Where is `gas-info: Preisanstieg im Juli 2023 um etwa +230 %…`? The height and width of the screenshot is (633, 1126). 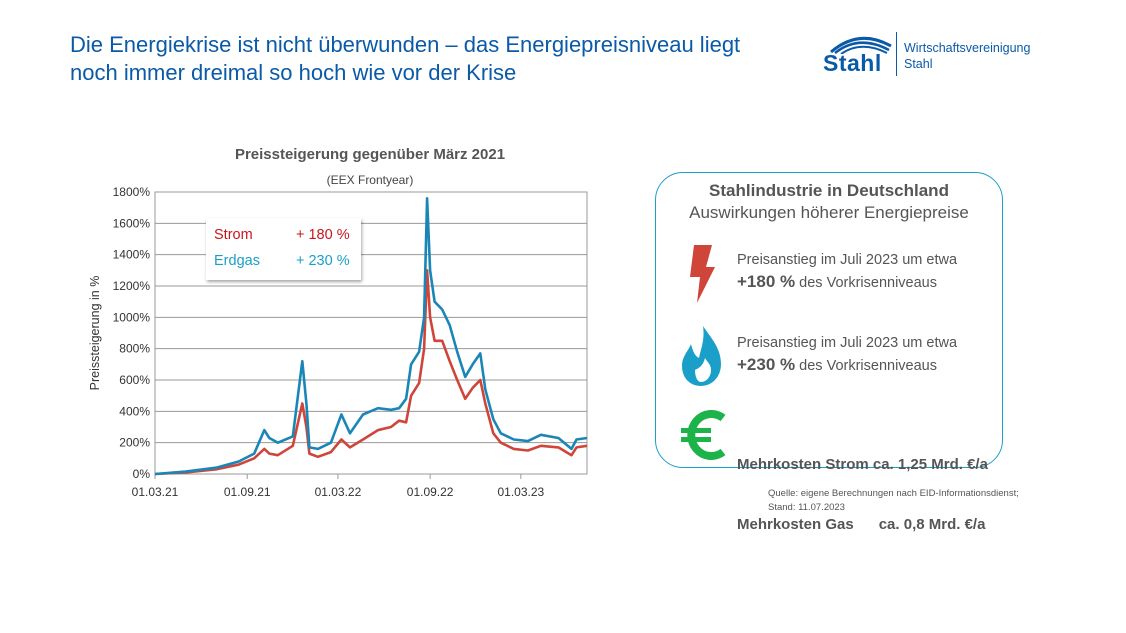
gas-info: Preisanstieg im Juli 2023 um etwa +230 %… is located at coordinates (847, 355).